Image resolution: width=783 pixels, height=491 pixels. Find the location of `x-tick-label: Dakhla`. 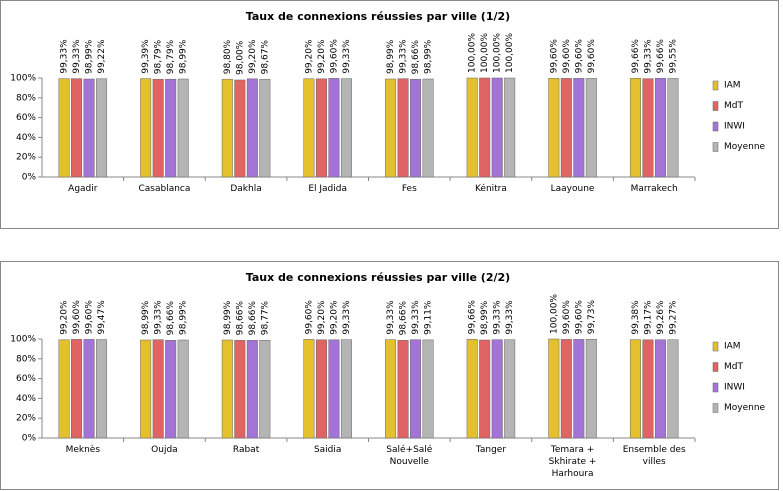

x-tick-label: Dakhla is located at coordinates (246, 189).